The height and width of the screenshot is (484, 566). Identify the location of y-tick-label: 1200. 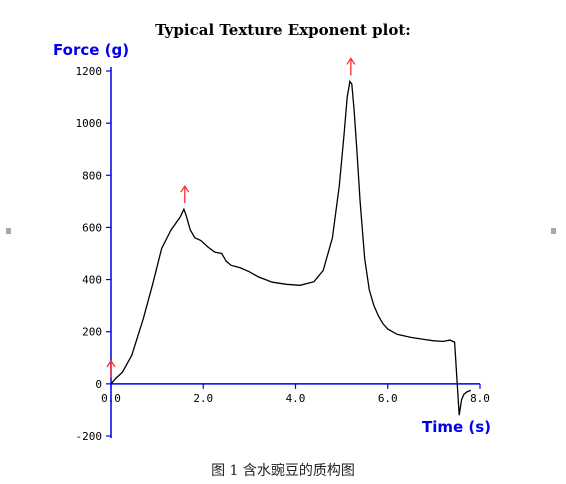
(89, 71).